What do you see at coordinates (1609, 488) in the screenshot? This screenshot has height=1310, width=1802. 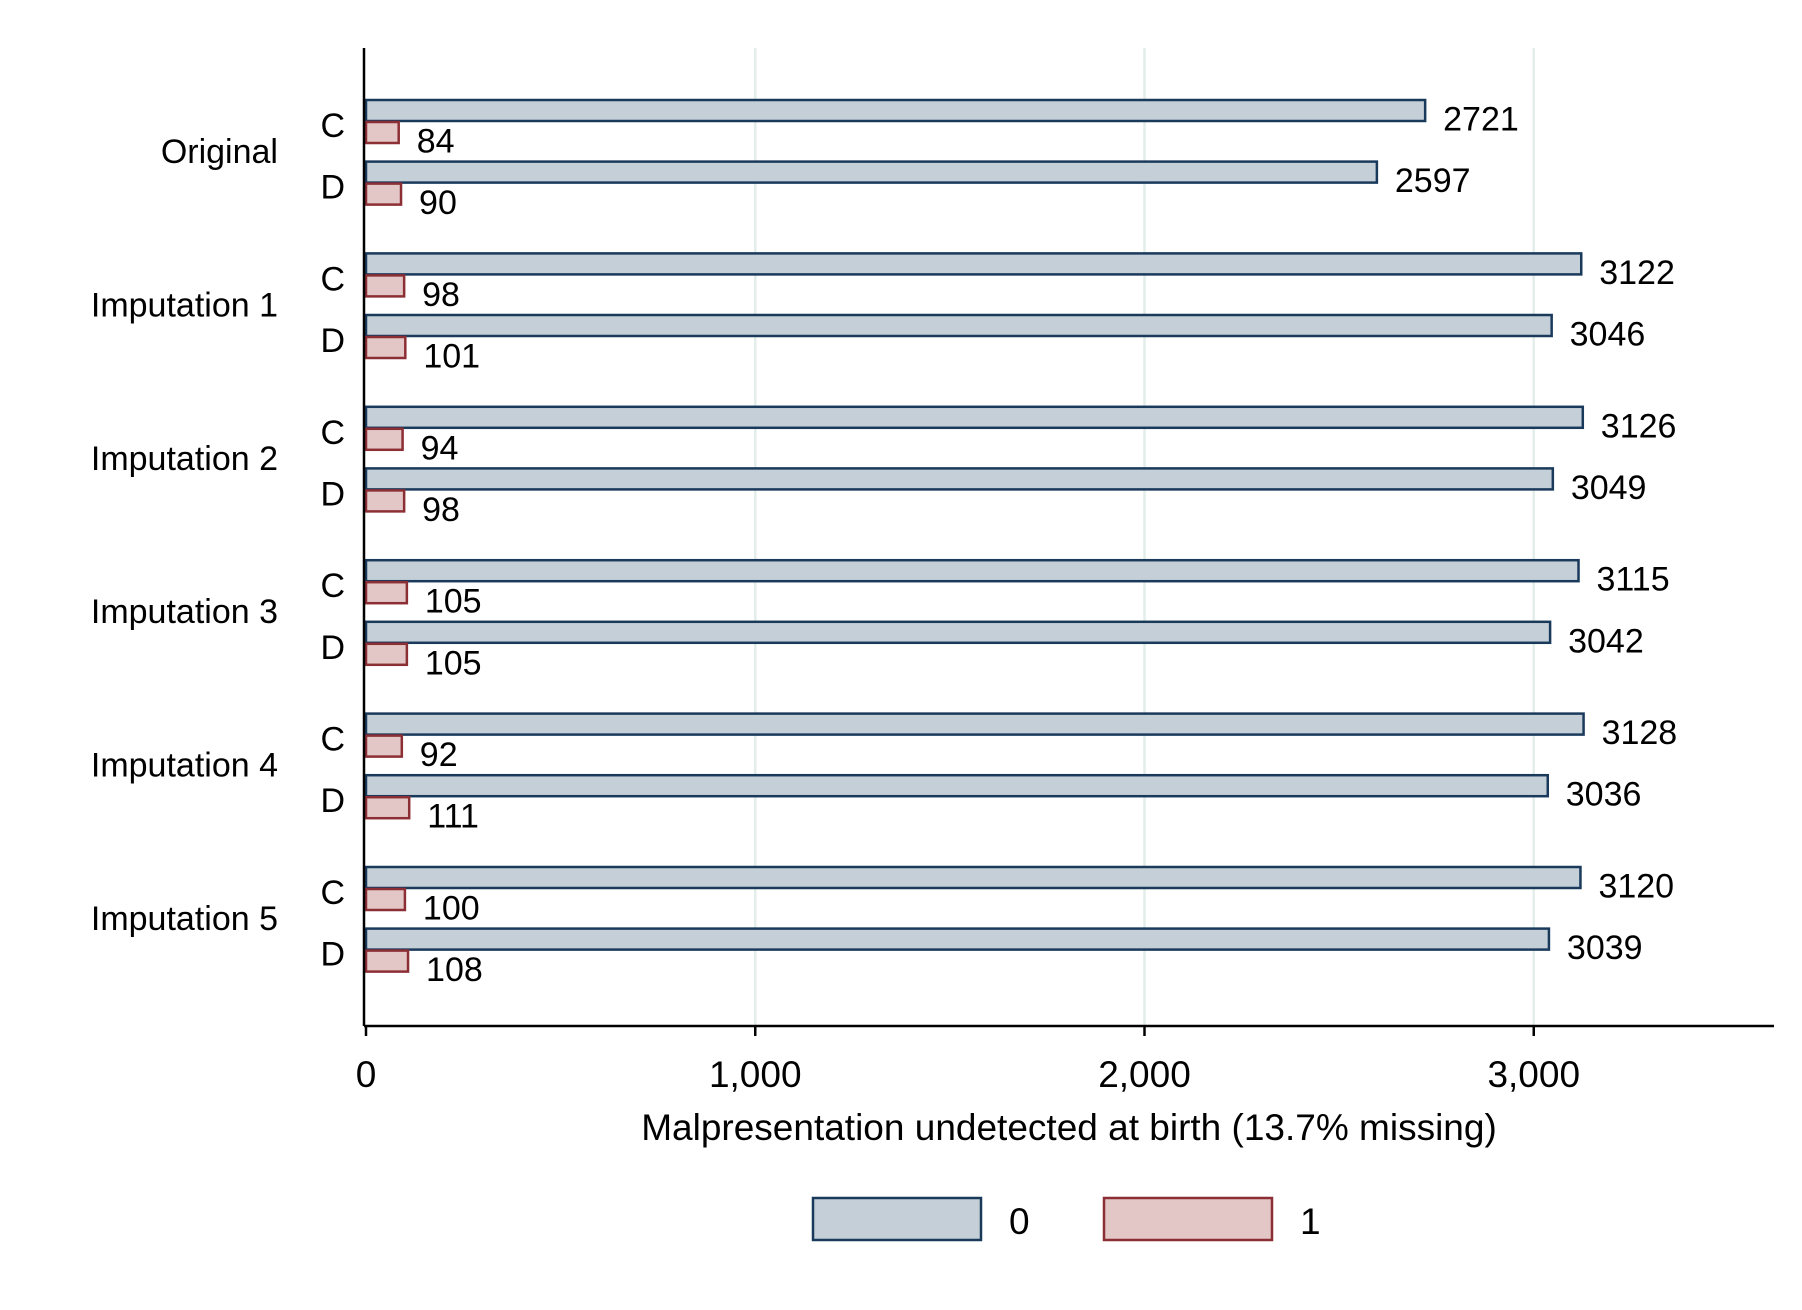 I see `bar-value-label: 3049` at bounding box center [1609, 488].